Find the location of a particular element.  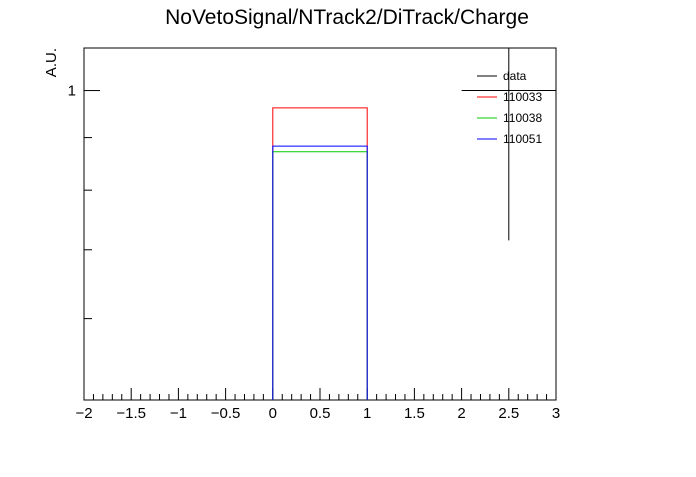

legend-label-data: data is located at coordinates (515, 76).